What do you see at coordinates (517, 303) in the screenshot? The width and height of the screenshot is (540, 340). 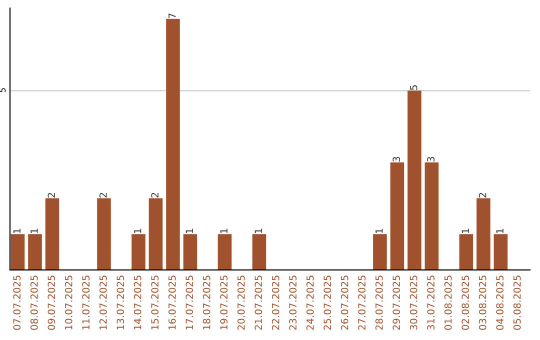 I see `x-tick-label: 05.08.2025` at bounding box center [517, 303].